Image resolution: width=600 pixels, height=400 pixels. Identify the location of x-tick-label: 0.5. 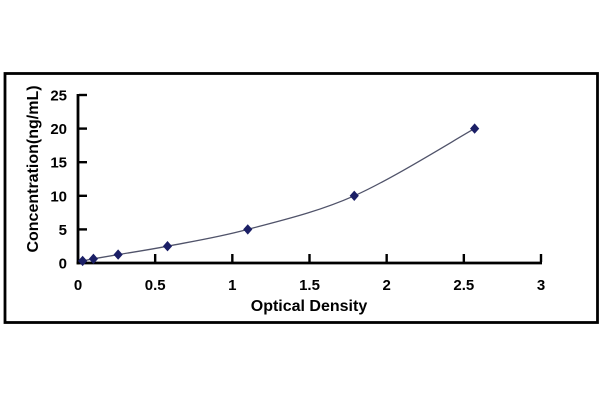
(155, 285).